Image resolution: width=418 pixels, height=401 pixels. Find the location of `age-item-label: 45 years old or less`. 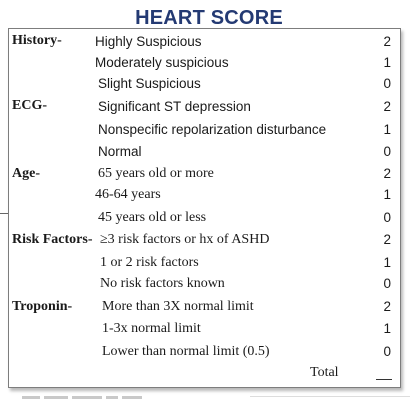

age-item-label: 45 years old or less is located at coordinates (152, 217).